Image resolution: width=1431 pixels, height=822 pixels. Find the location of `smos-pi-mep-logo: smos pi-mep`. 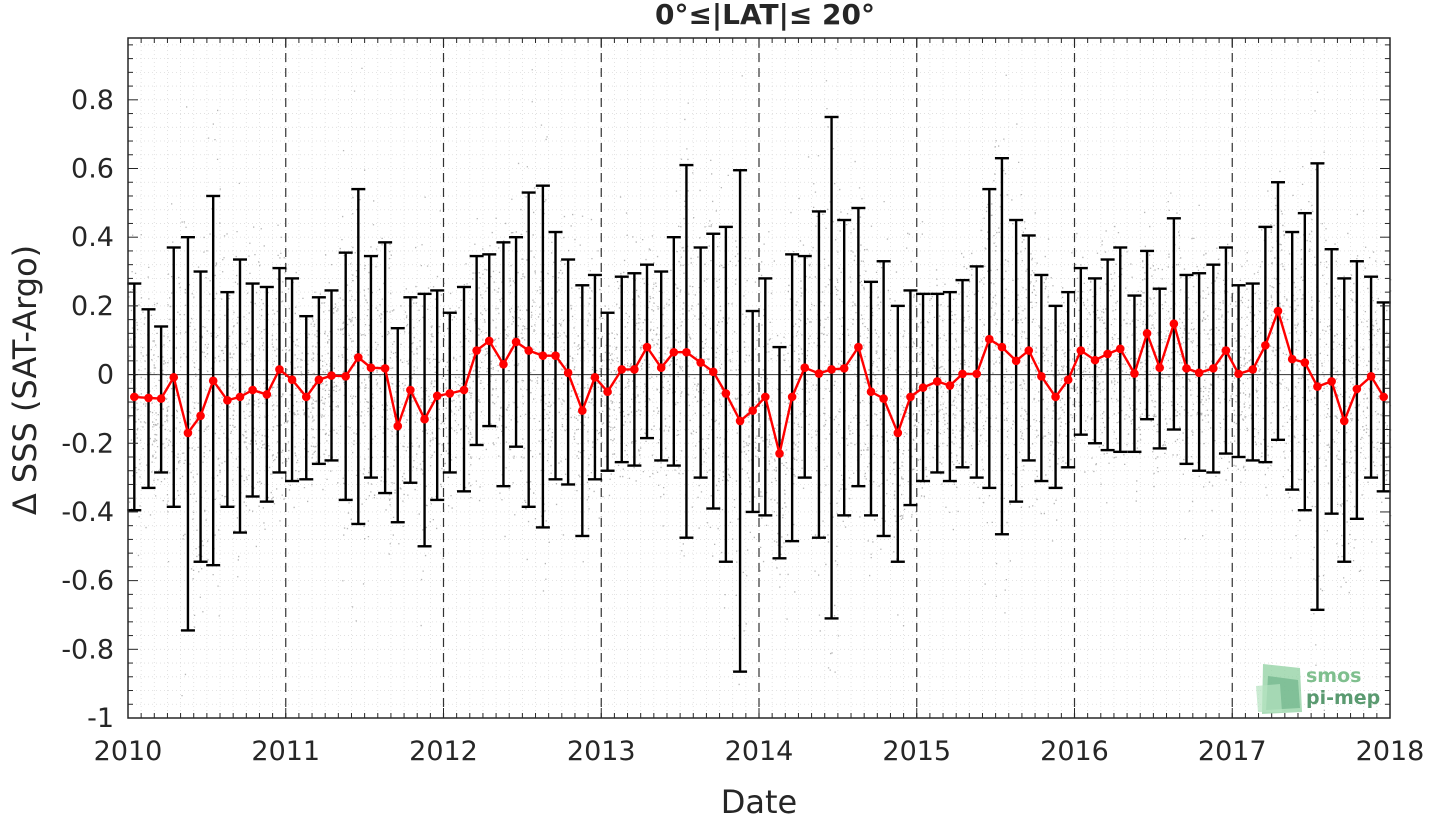

smos-pi-mep-logo: smos pi-mep is located at coordinates (1318, 689).